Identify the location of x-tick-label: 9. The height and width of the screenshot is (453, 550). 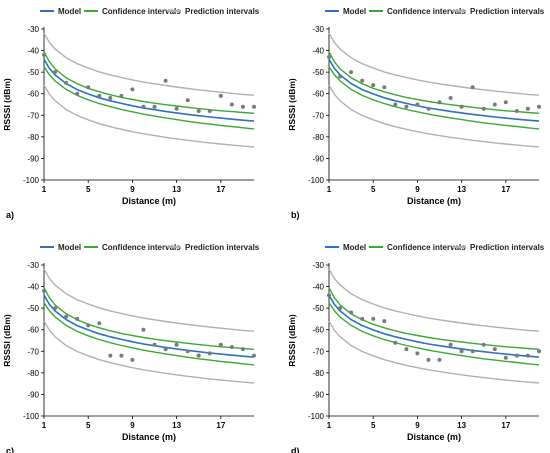
(417, 425).